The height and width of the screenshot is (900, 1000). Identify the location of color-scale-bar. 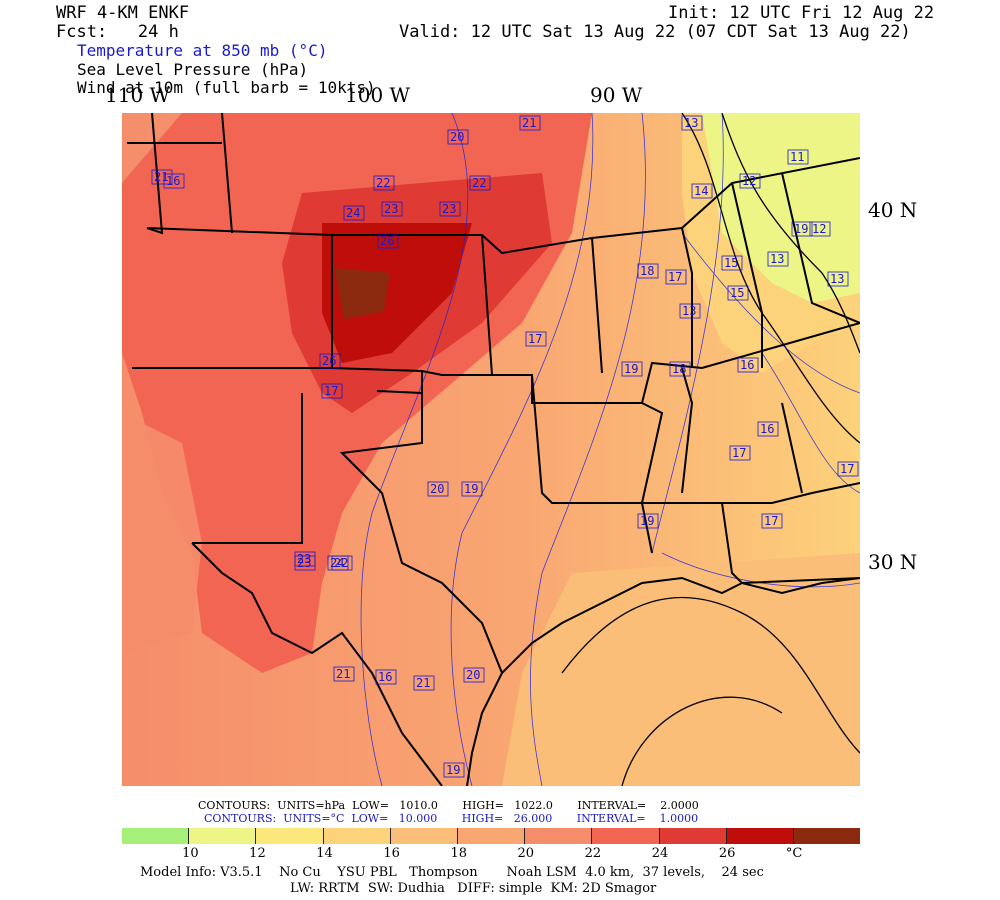
(491, 836).